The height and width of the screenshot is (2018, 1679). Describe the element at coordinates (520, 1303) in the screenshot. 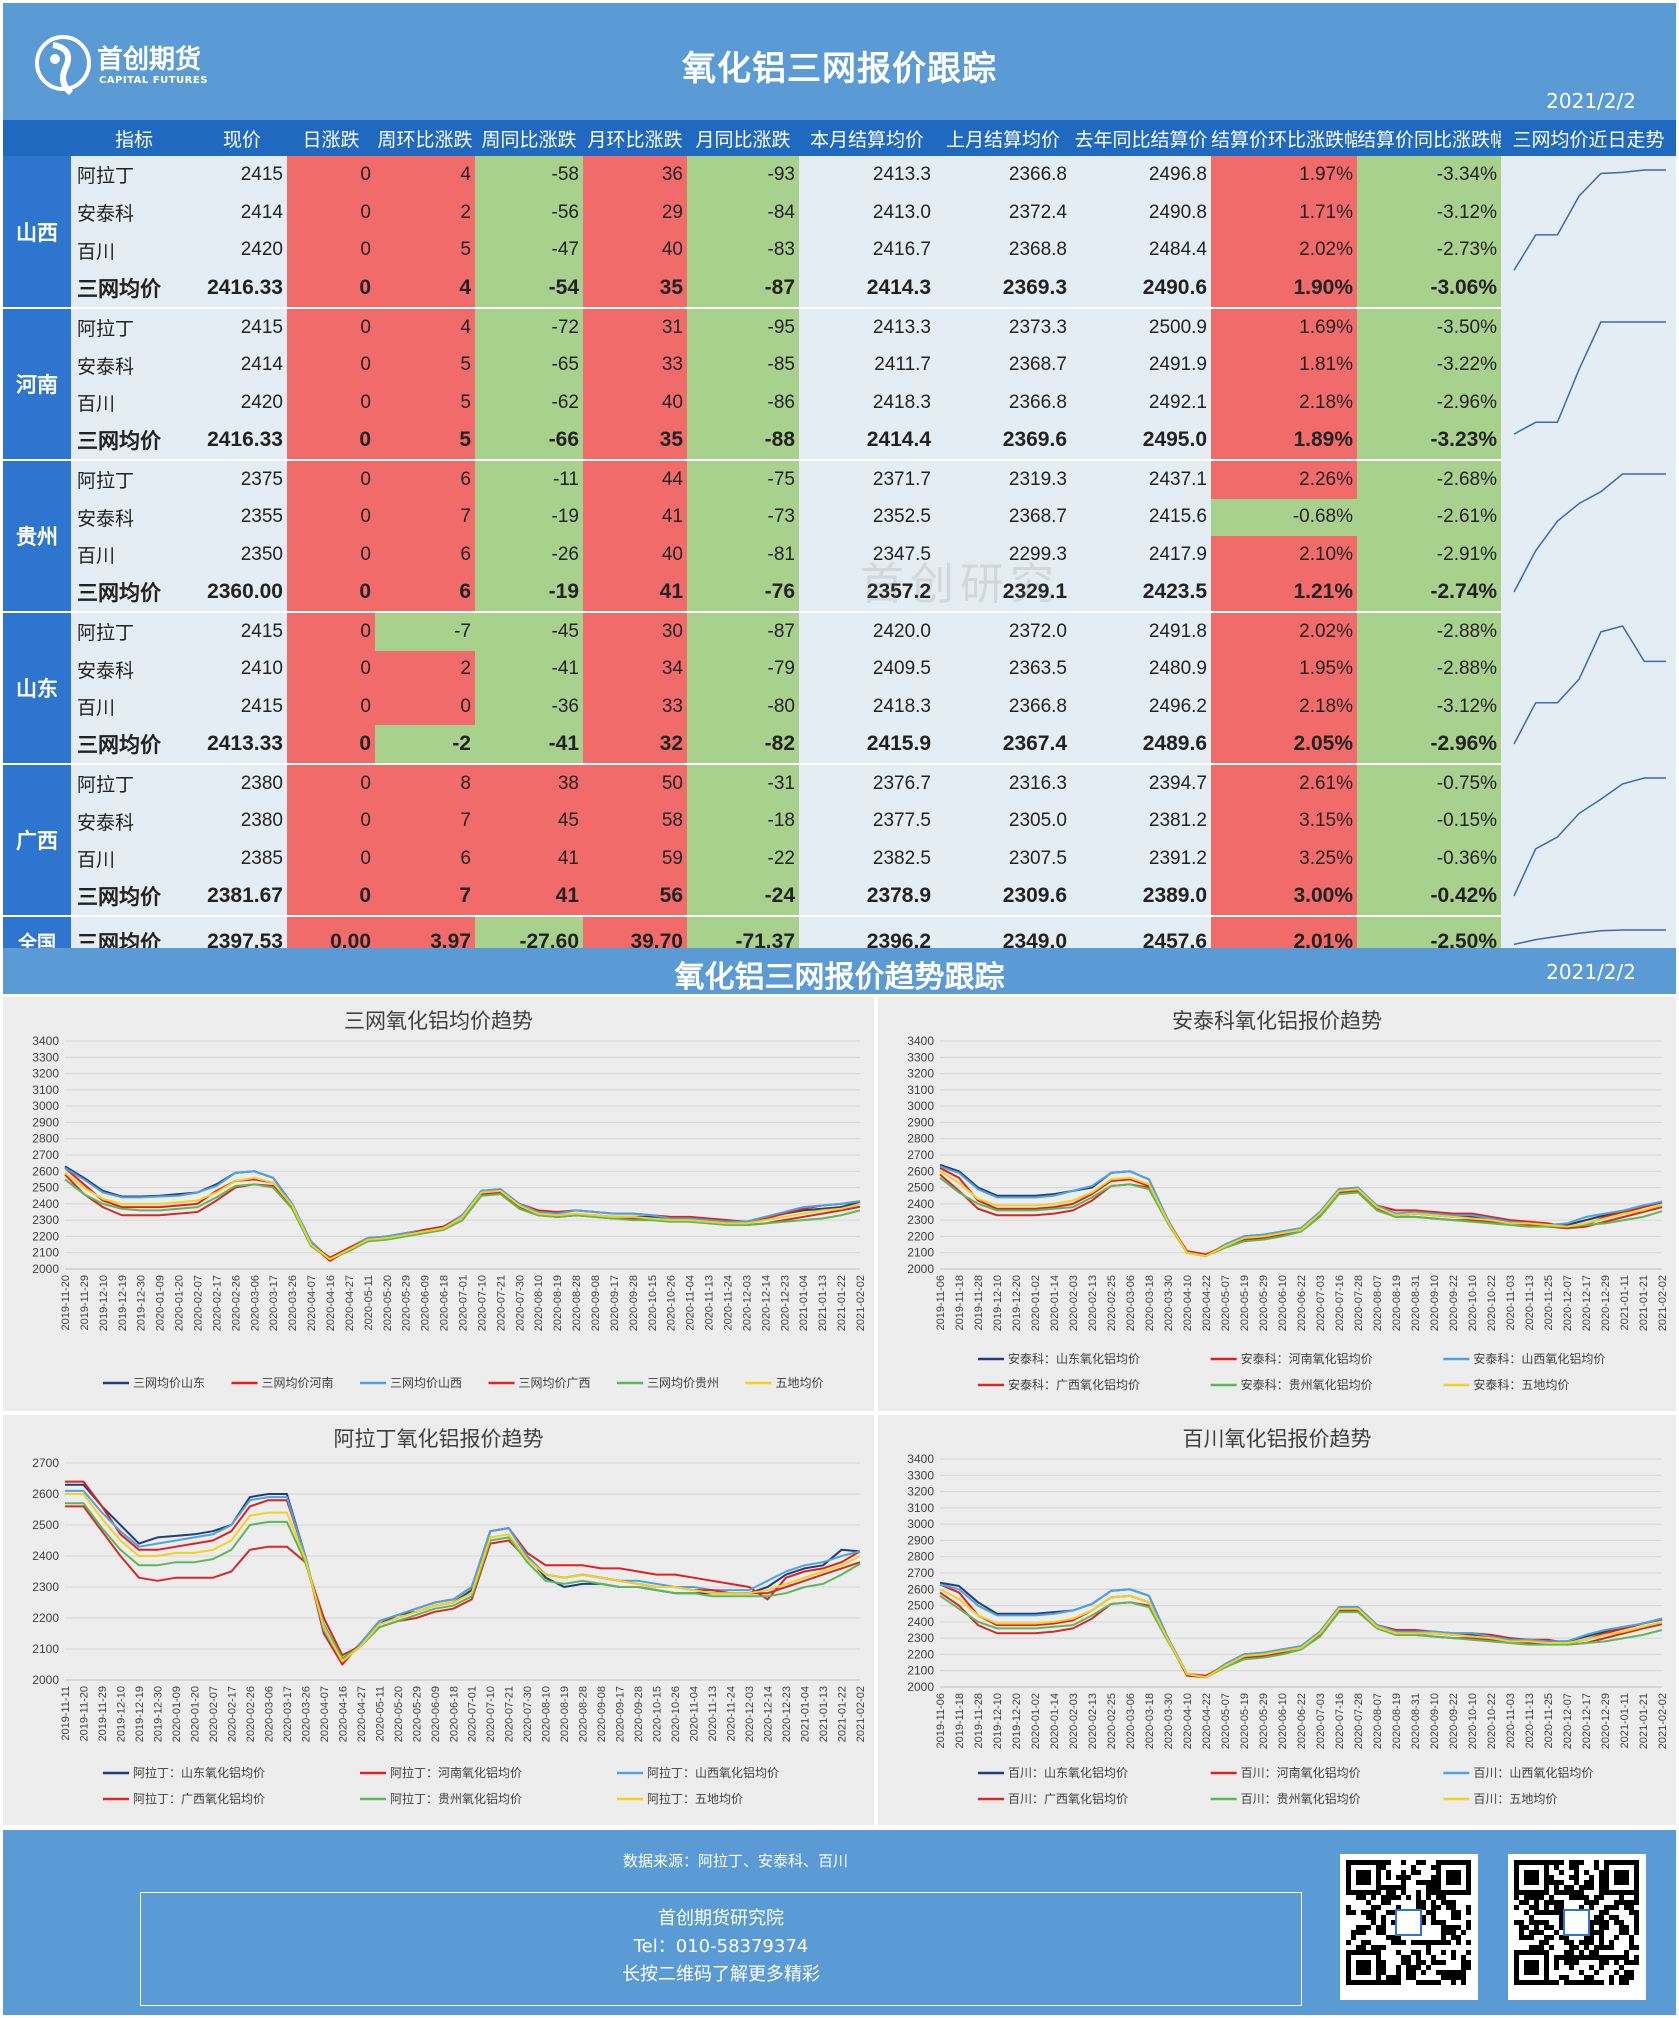

I see `x-tick-label: 2020-07-30` at that location.